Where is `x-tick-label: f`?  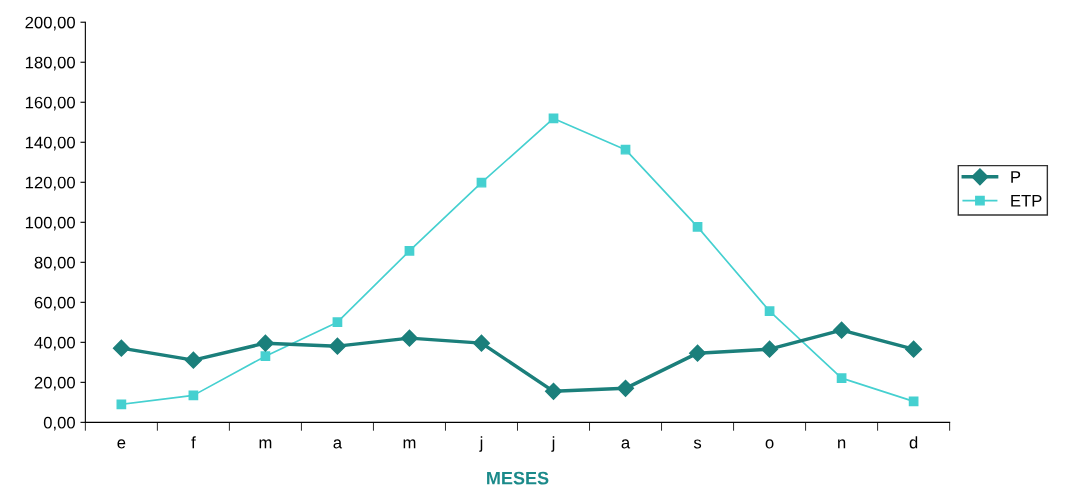 x-tick-label: f is located at coordinates (193, 442).